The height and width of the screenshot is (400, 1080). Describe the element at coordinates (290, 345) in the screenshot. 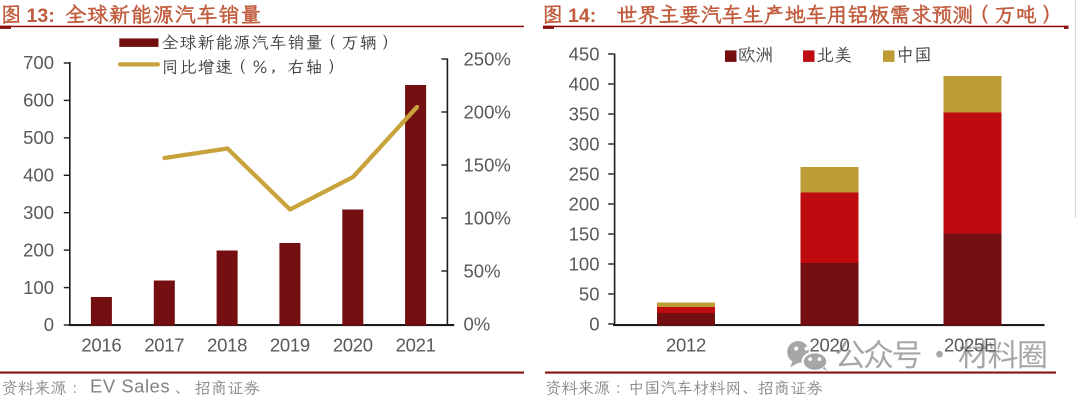

I see `svg-text: 2019` at that location.